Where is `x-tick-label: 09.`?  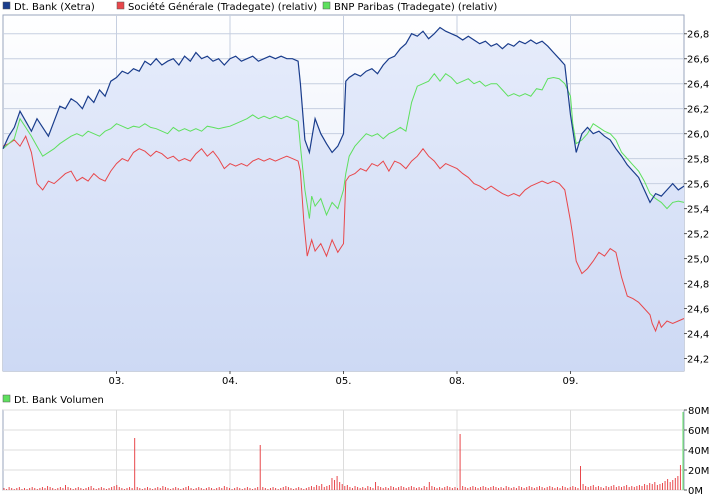
x-tick-label: 09. is located at coordinates (571, 381).